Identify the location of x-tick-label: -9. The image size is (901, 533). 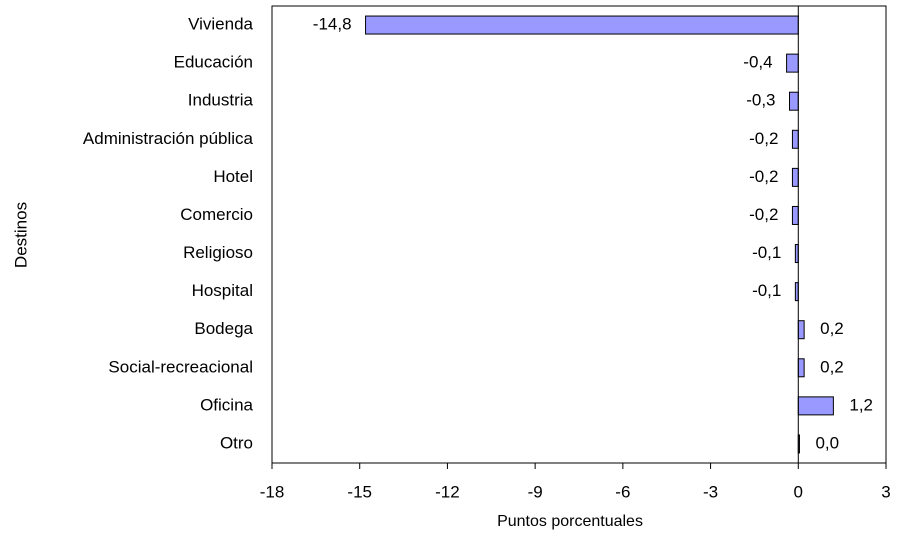
(535, 491).